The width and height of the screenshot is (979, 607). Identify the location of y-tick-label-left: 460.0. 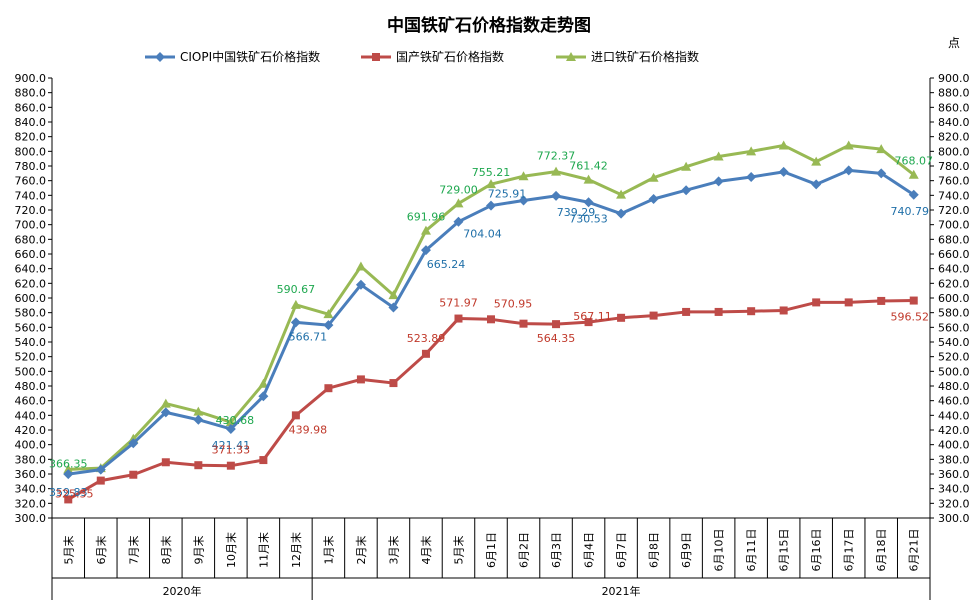
(31, 401).